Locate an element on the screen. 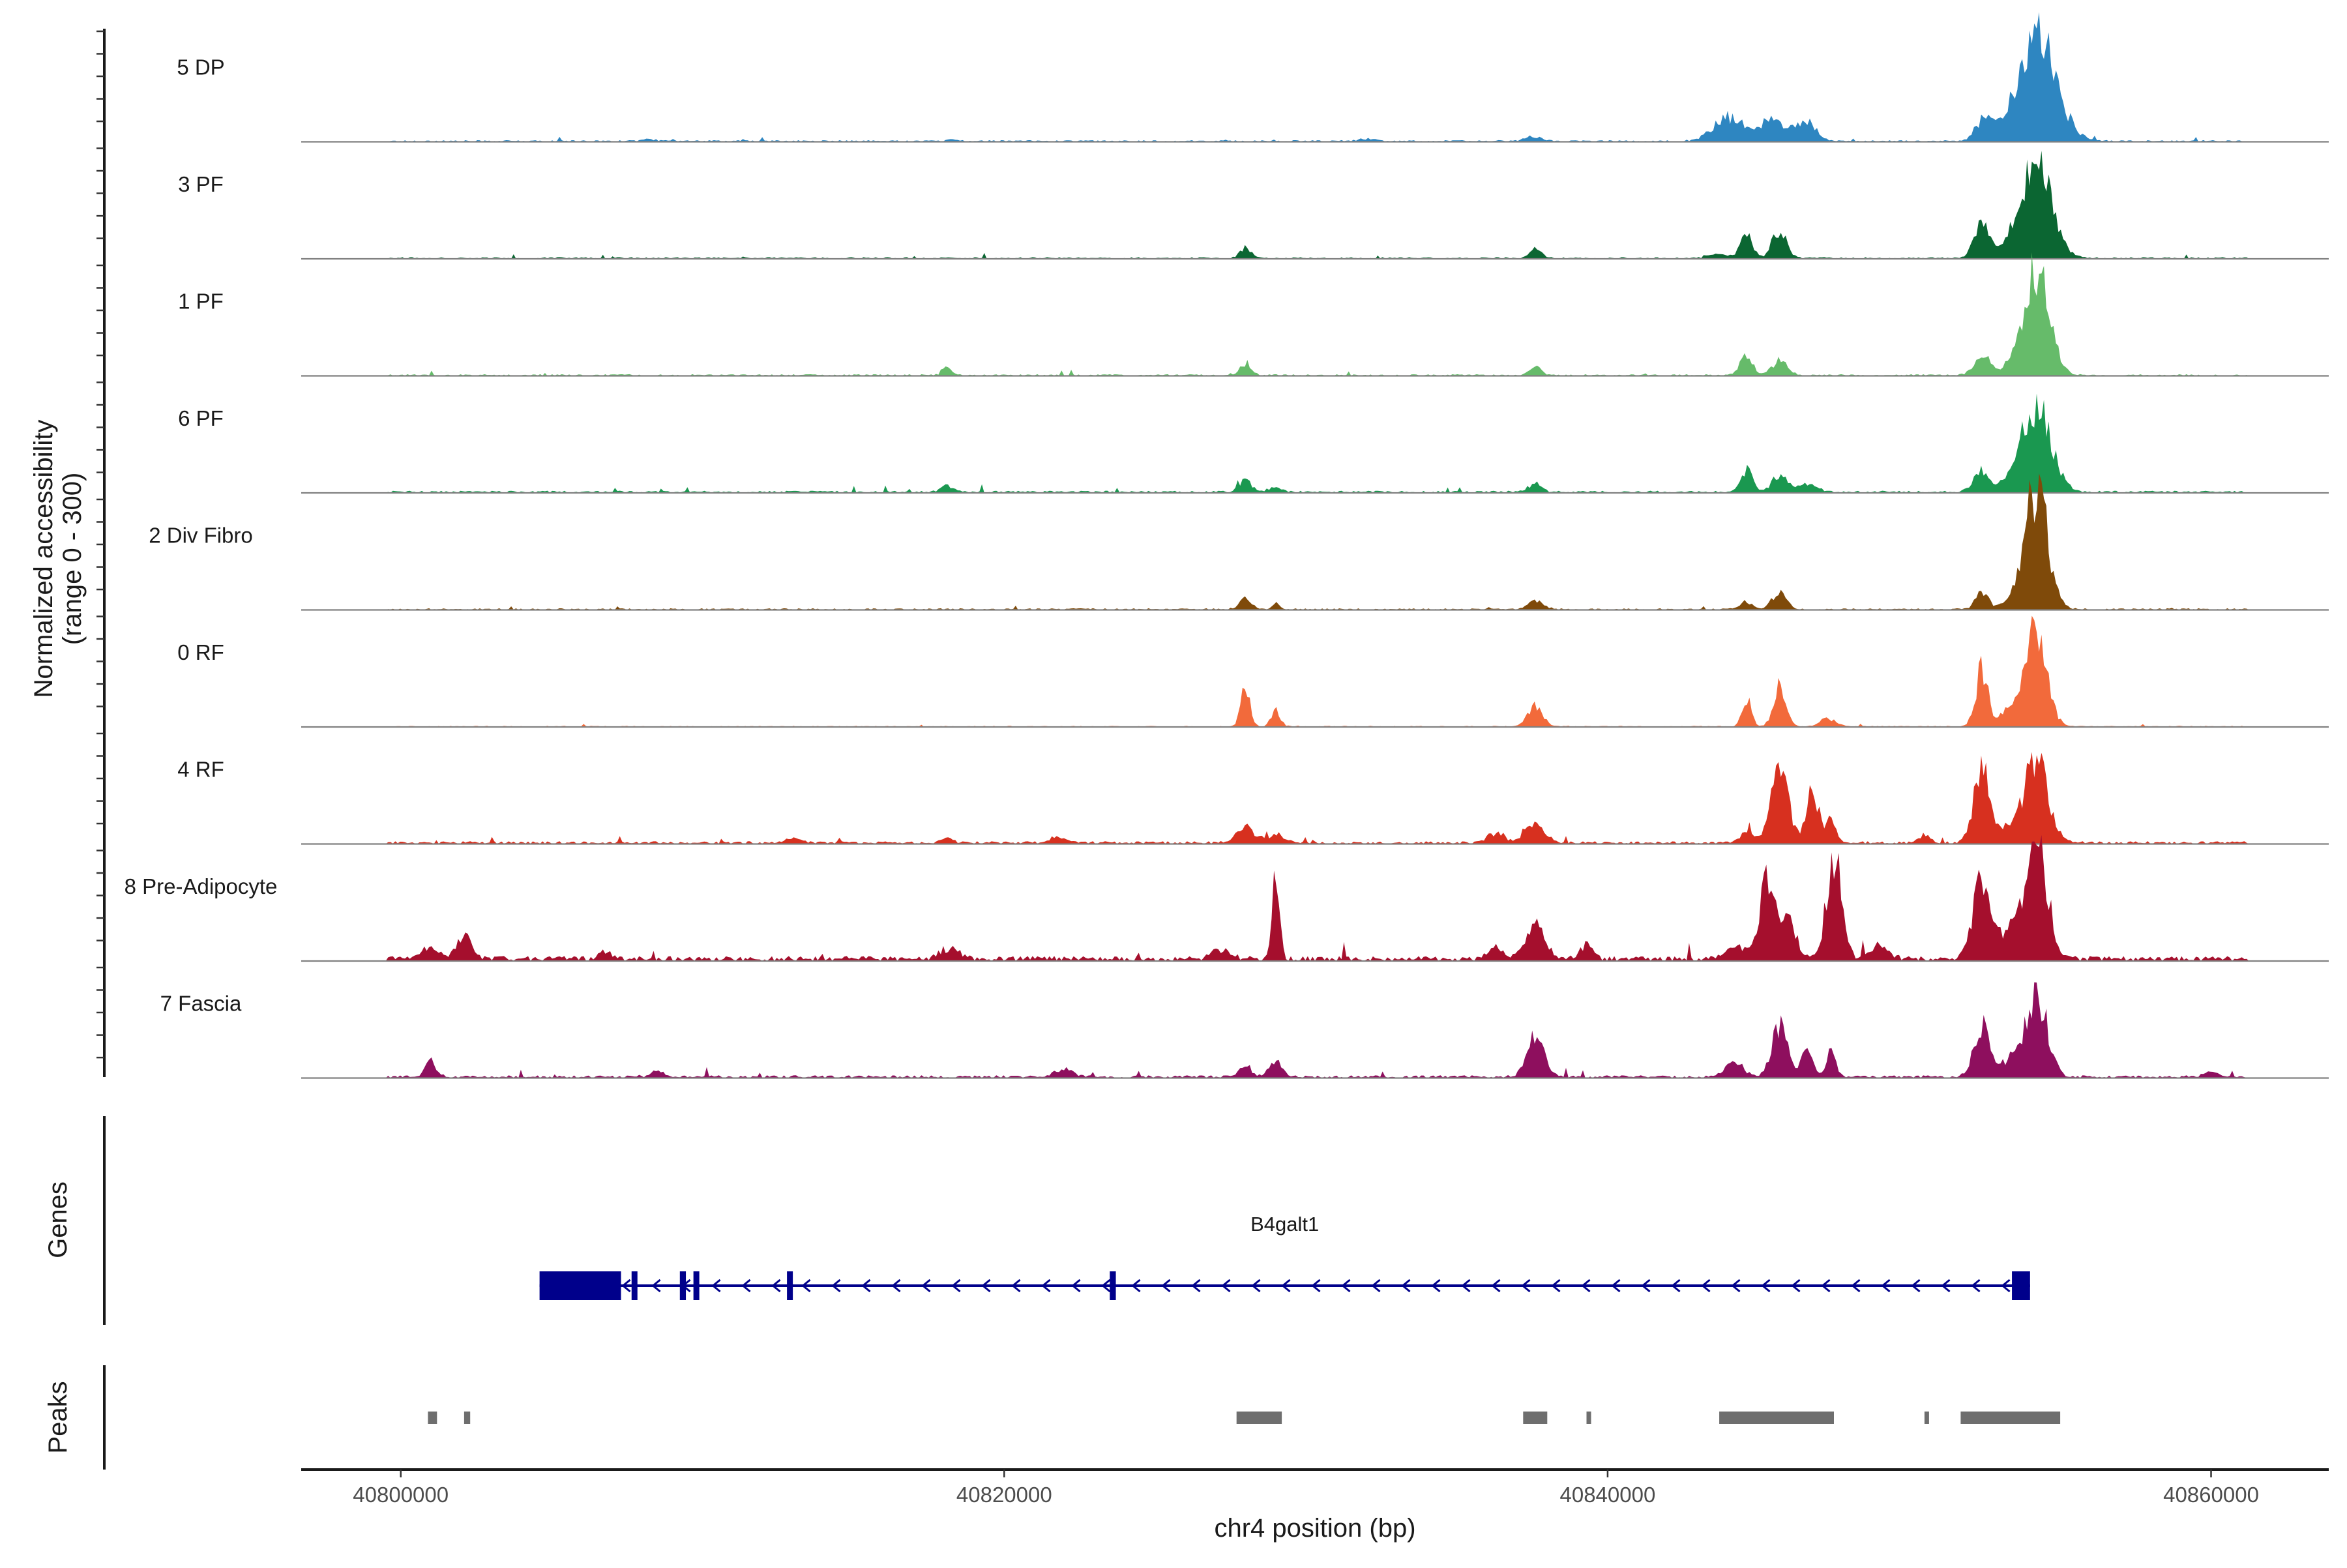 This screenshot has height=1568, width=2347. genes-track-title: Genes is located at coordinates (58, 1220).